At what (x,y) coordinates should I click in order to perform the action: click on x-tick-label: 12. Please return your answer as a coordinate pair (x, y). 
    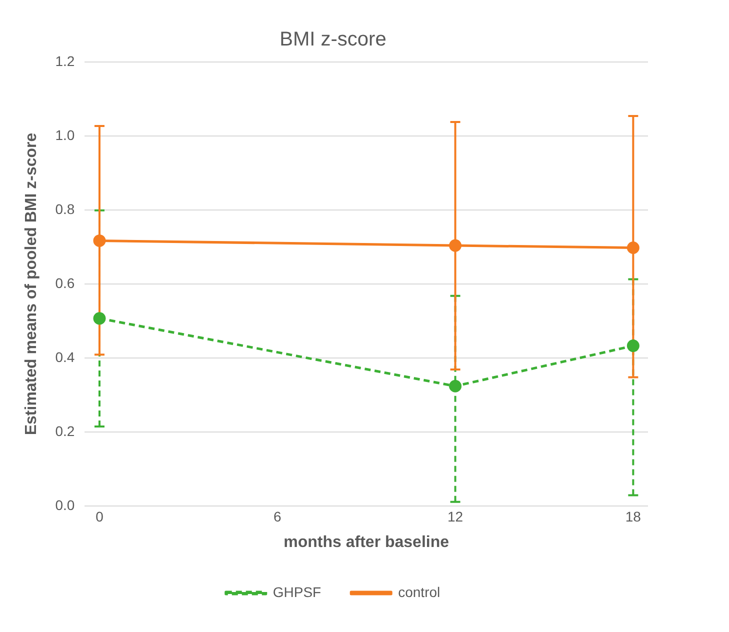
    Looking at the image, I should click on (455, 516).